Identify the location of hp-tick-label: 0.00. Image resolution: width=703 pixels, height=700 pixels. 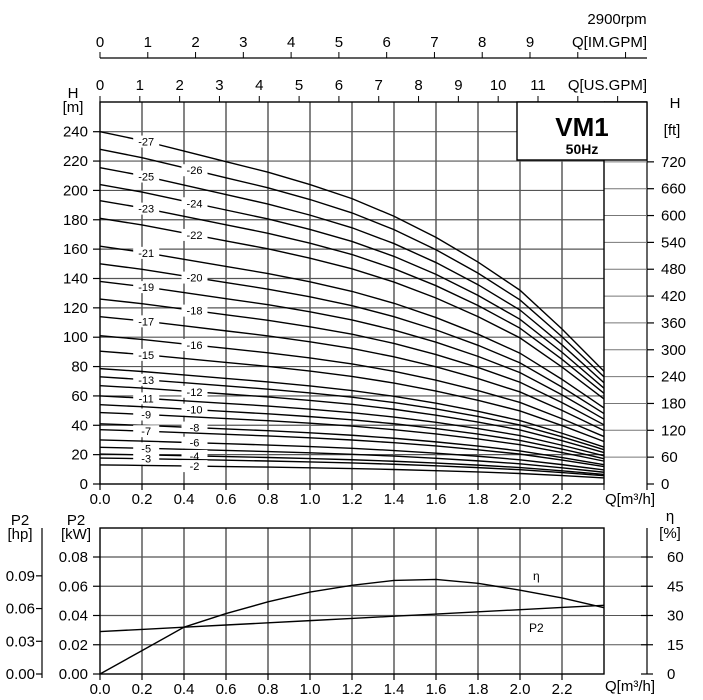
(20, 674).